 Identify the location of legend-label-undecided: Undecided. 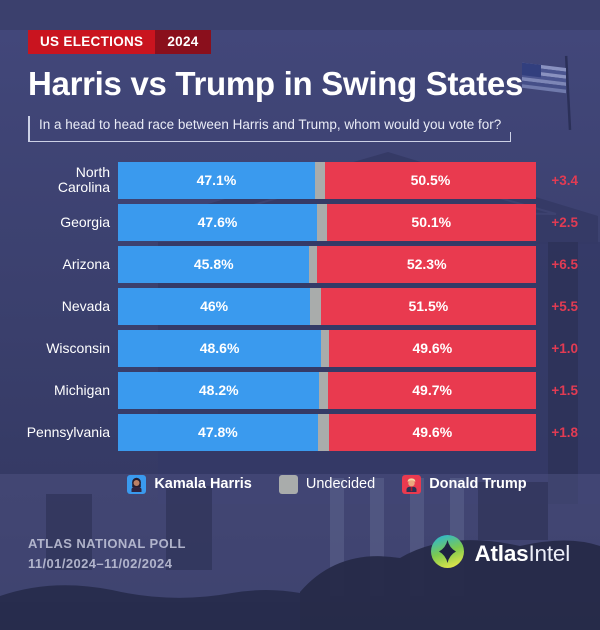
(340, 484).